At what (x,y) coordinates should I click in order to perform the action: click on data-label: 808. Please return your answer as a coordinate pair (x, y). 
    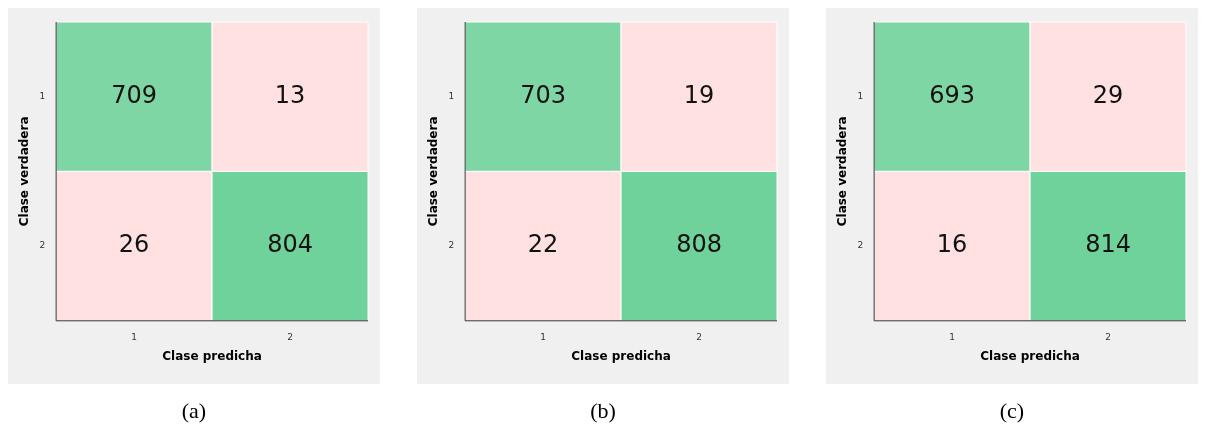
    Looking at the image, I should click on (699, 244).